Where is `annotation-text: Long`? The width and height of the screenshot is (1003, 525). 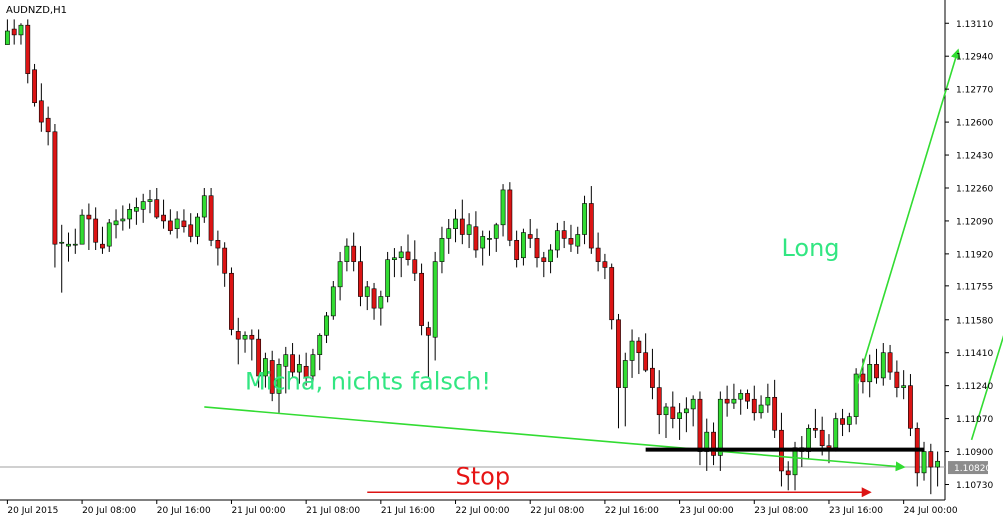 annotation-text: Long is located at coordinates (810, 248).